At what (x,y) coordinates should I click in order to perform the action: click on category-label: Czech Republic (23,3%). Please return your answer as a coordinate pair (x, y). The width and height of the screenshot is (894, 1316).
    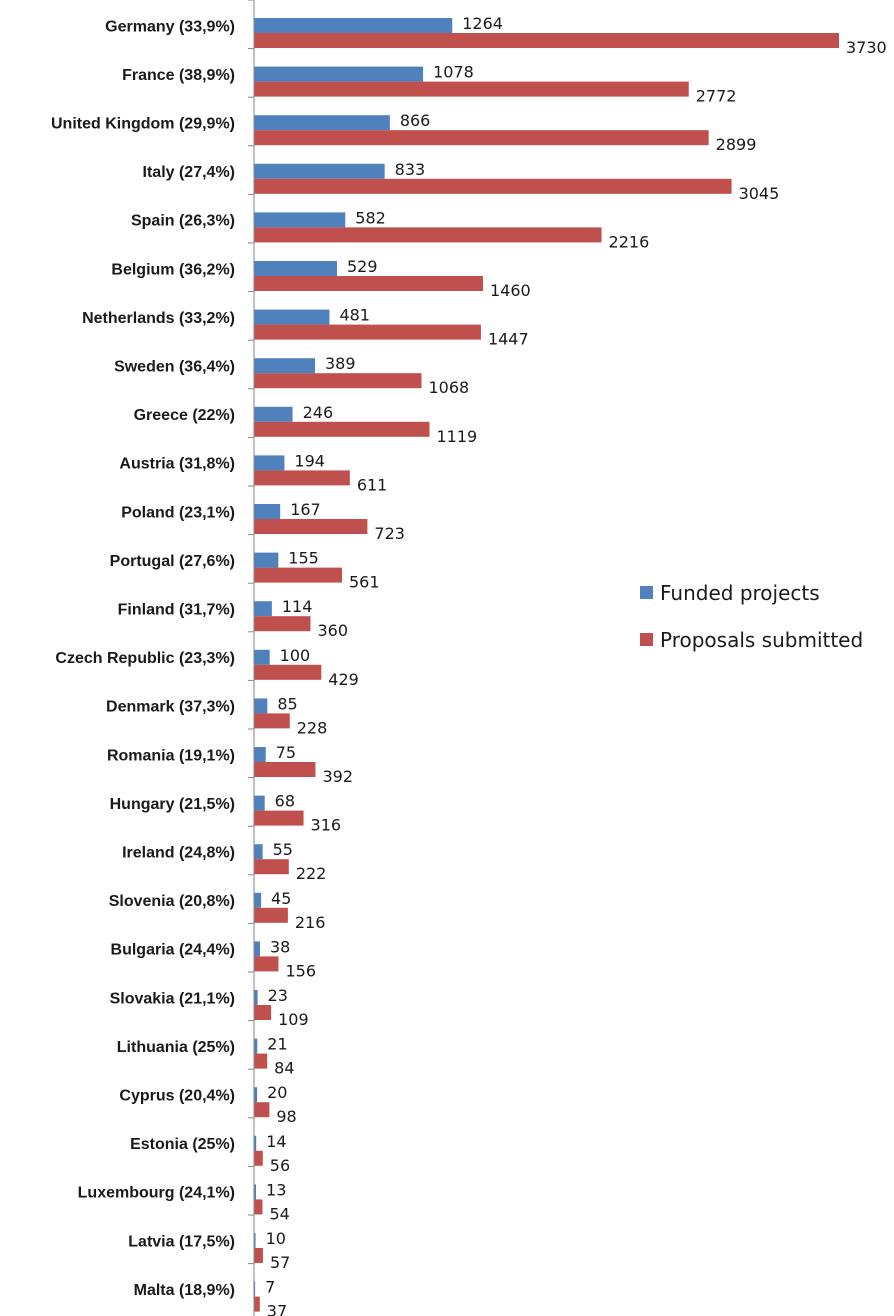
    Looking at the image, I should click on (145, 658).